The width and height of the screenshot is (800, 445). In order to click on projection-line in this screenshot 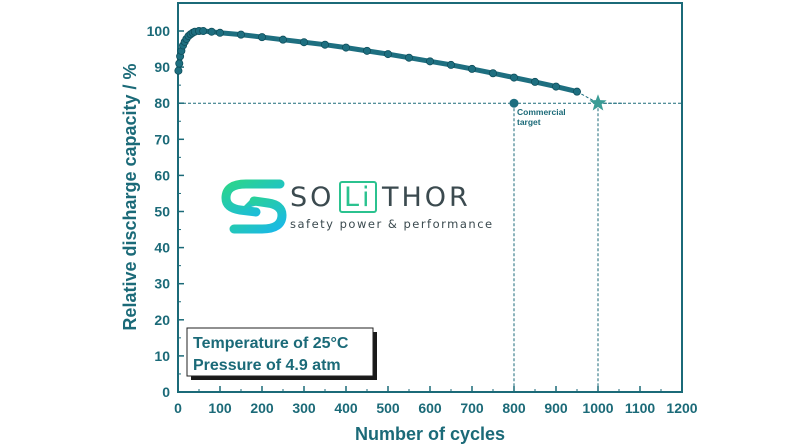, I will do `click(600, 97)`.